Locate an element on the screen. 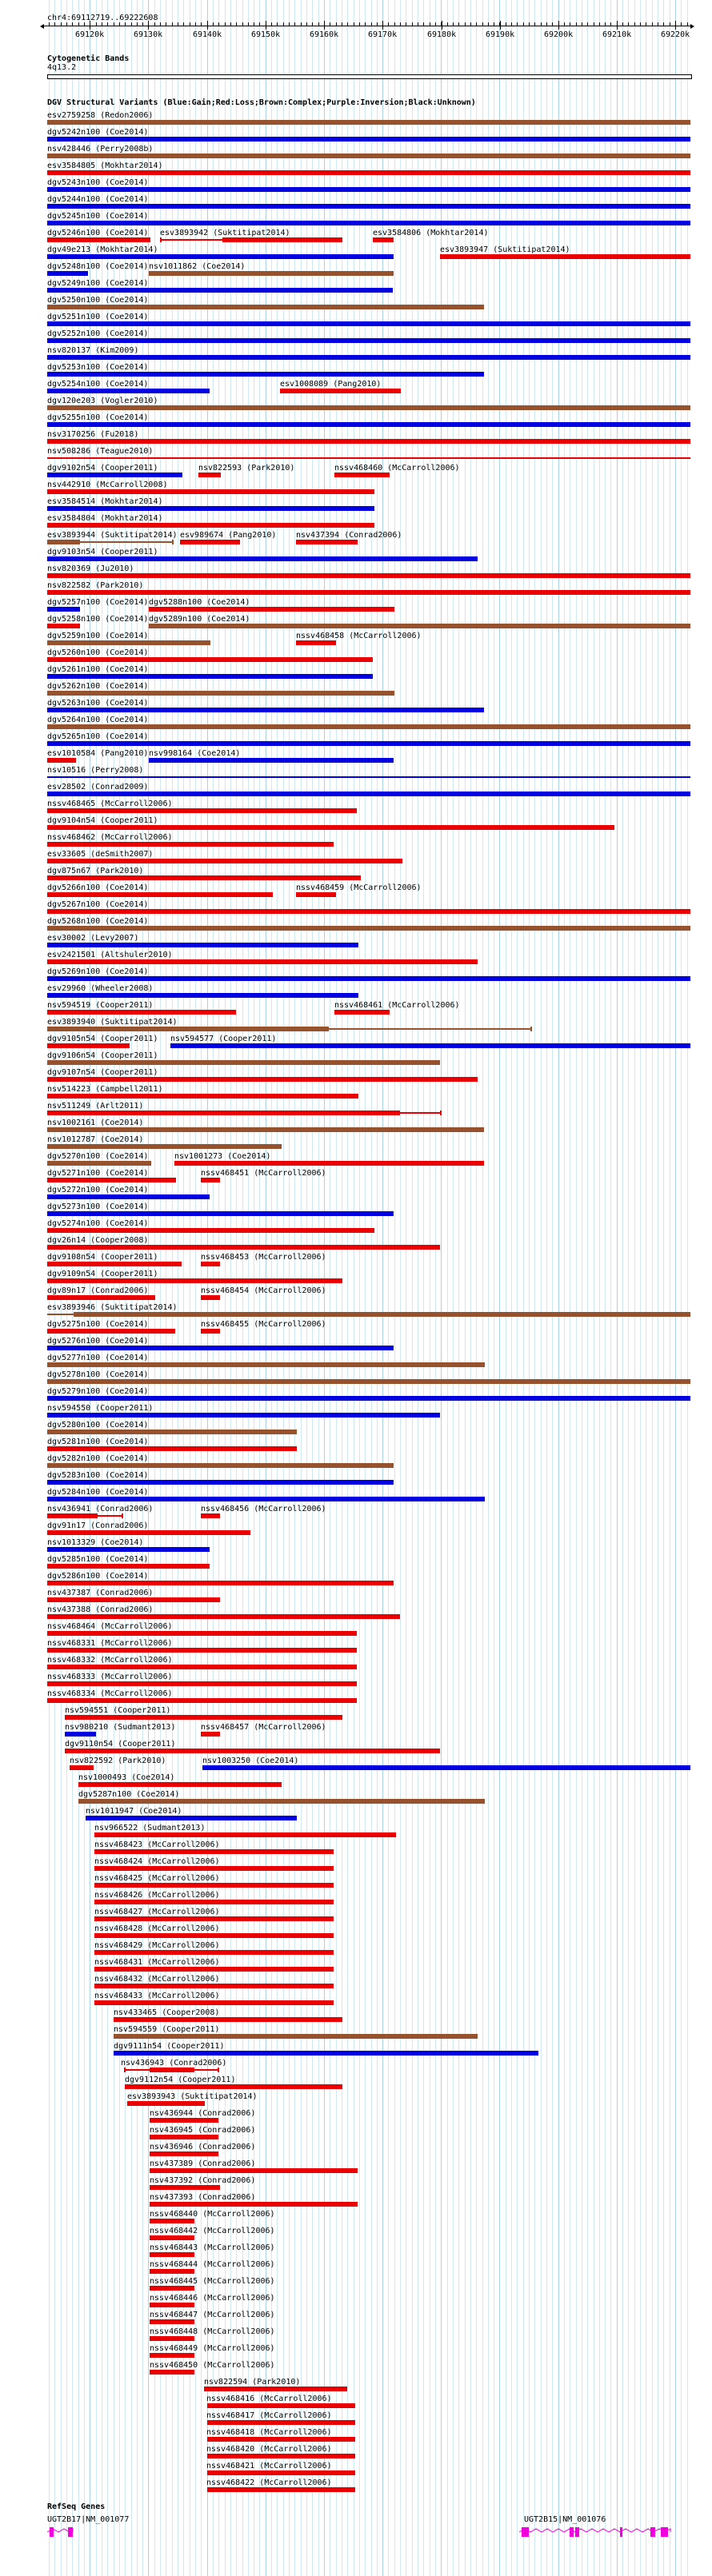 The width and height of the screenshot is (712, 2576). variant-label: dgv5250n100 (Coe2014) is located at coordinates (98, 300).